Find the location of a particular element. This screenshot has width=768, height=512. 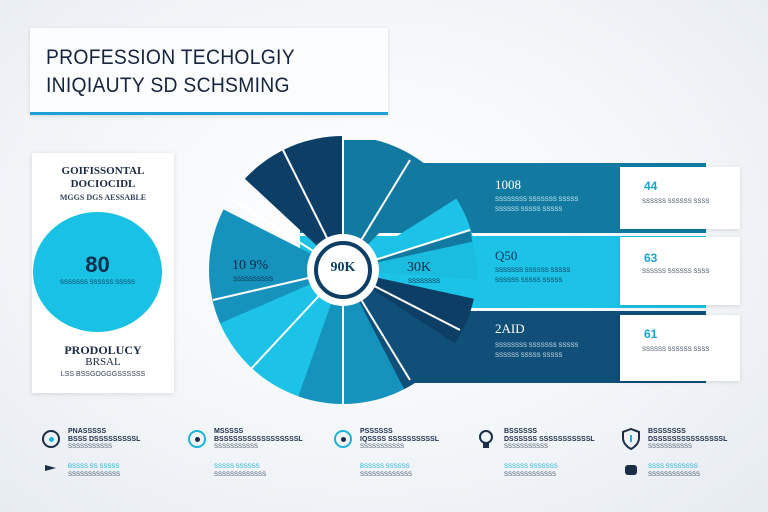

bar-value: Q50 is located at coordinates (506, 255).